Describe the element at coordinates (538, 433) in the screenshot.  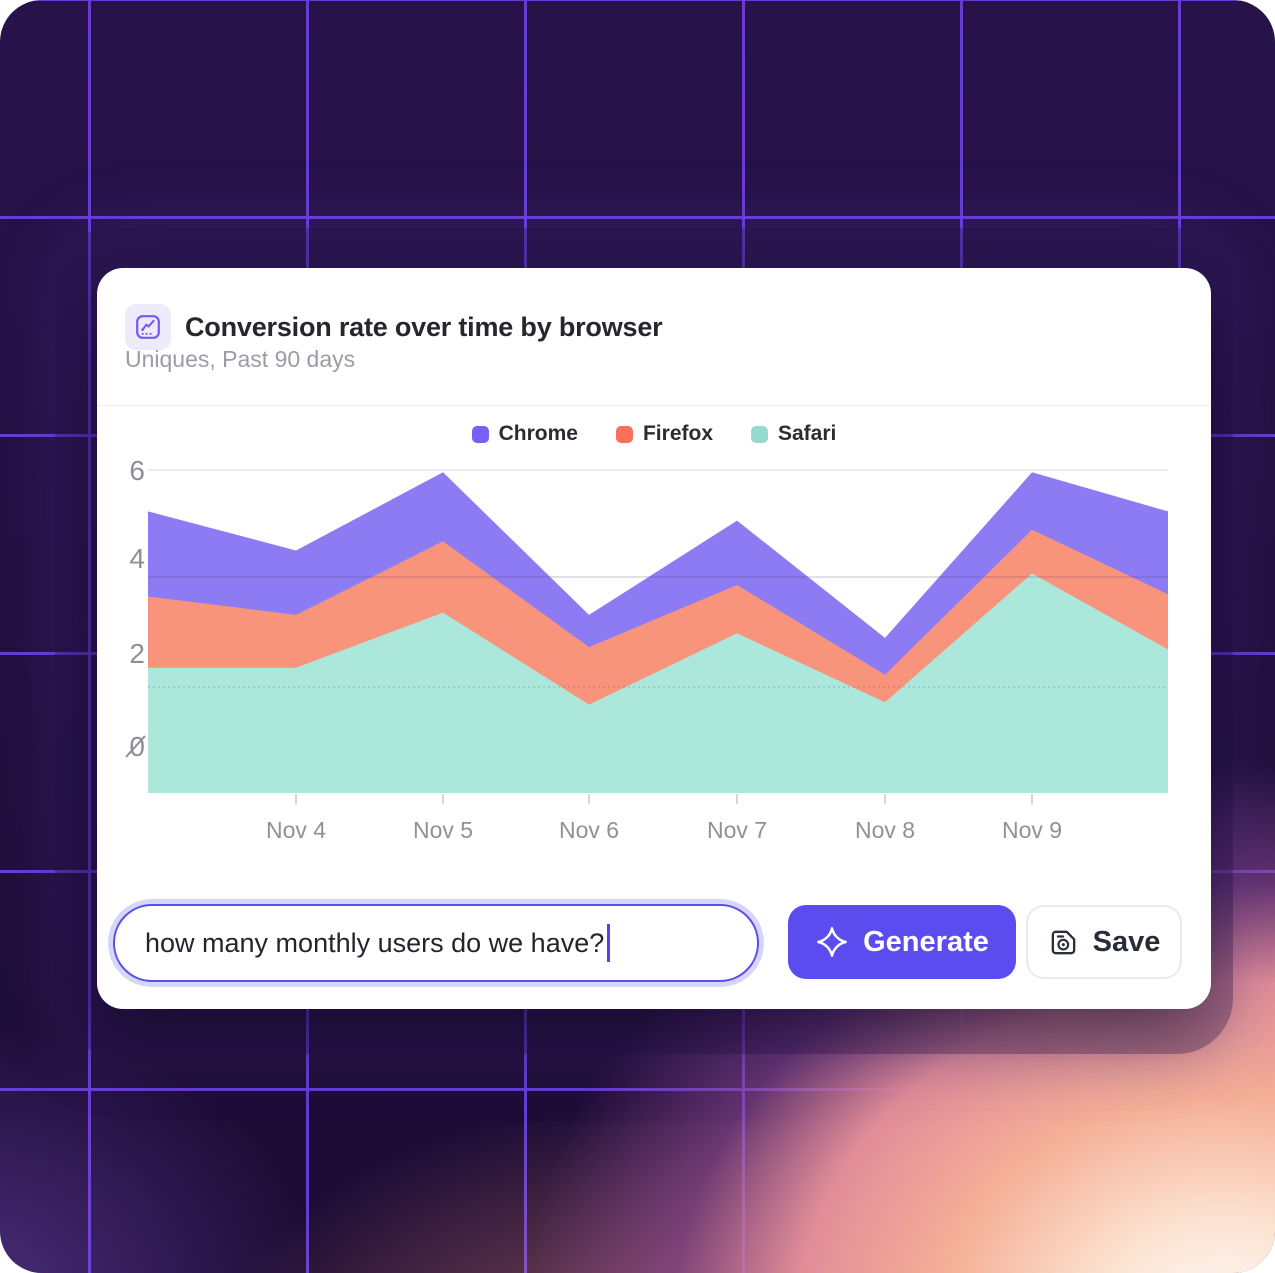
I see `legend-label: Chrome` at that location.